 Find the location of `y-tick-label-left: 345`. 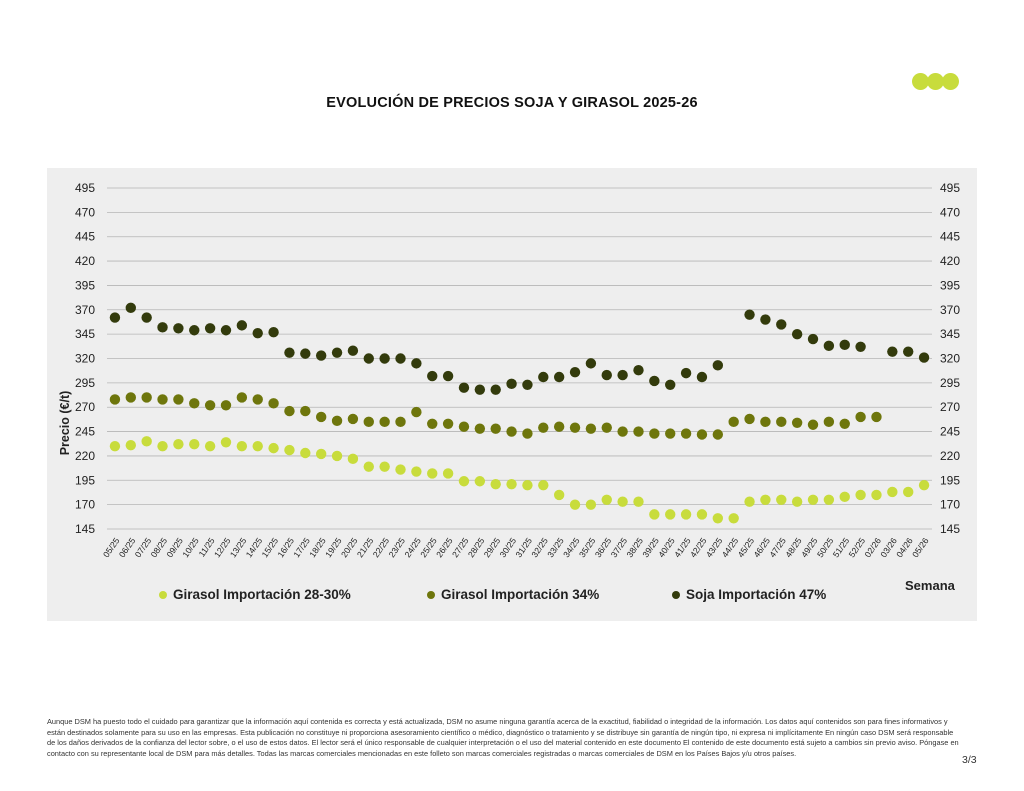

y-tick-label-left: 345 is located at coordinates (85, 334).